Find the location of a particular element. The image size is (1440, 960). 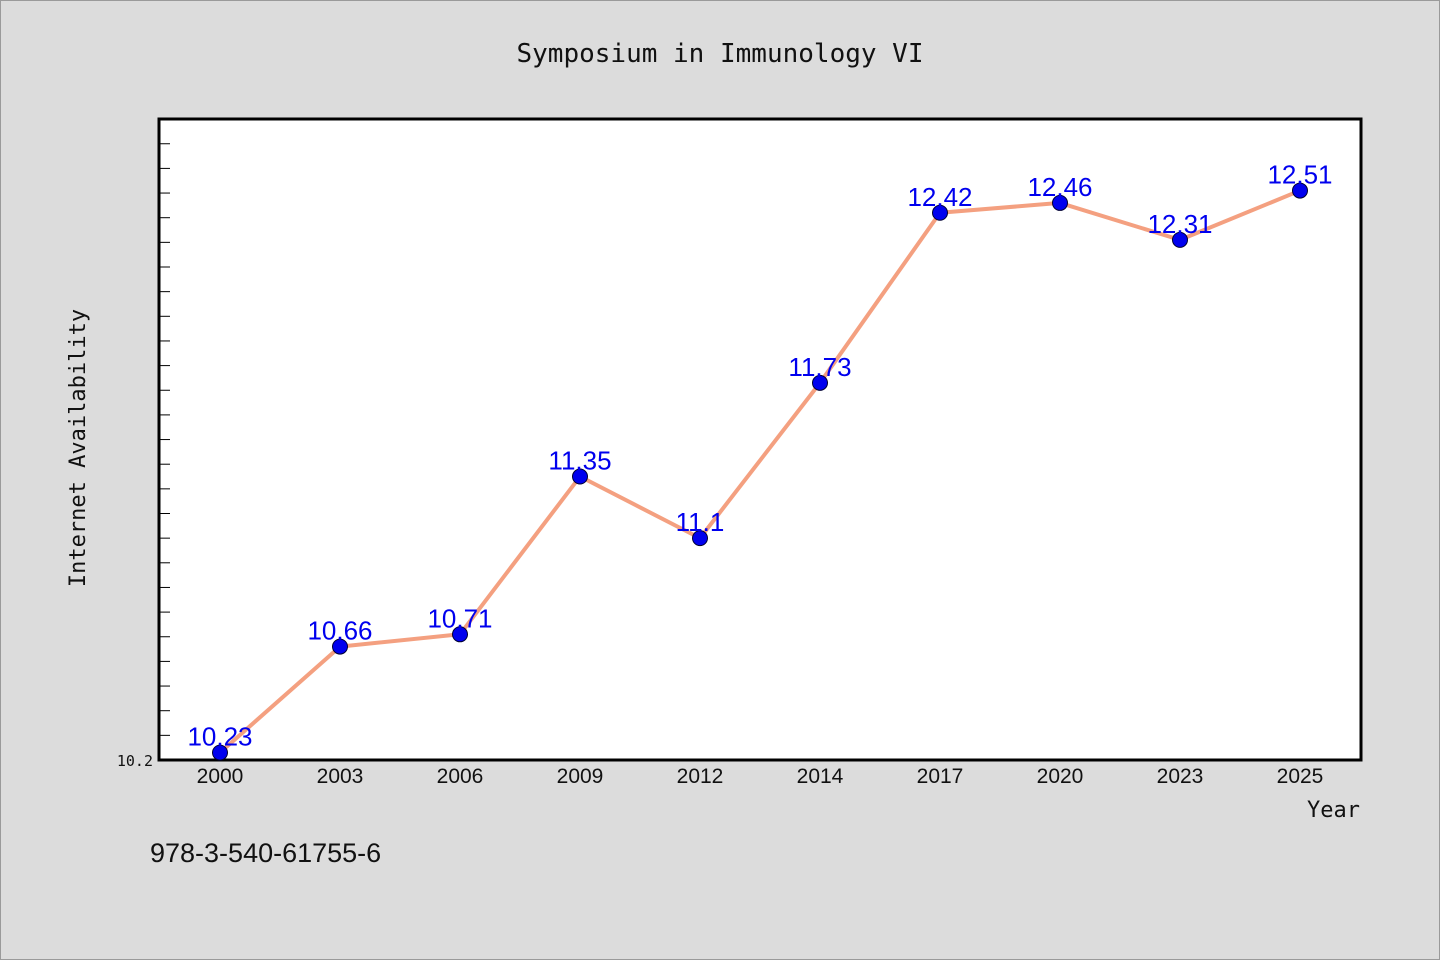

y-axis-label: Internet Availability is located at coordinates (78, 448).